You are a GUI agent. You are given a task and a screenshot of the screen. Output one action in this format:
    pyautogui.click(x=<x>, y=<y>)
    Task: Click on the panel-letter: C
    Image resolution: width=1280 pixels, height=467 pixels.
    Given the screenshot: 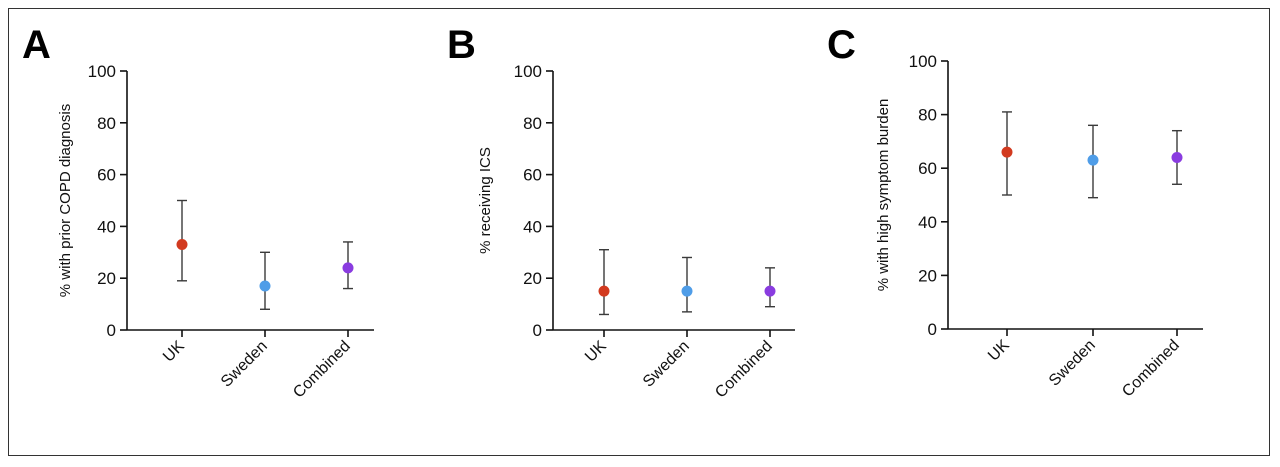 What is the action you would take?
    pyautogui.click(x=841, y=45)
    